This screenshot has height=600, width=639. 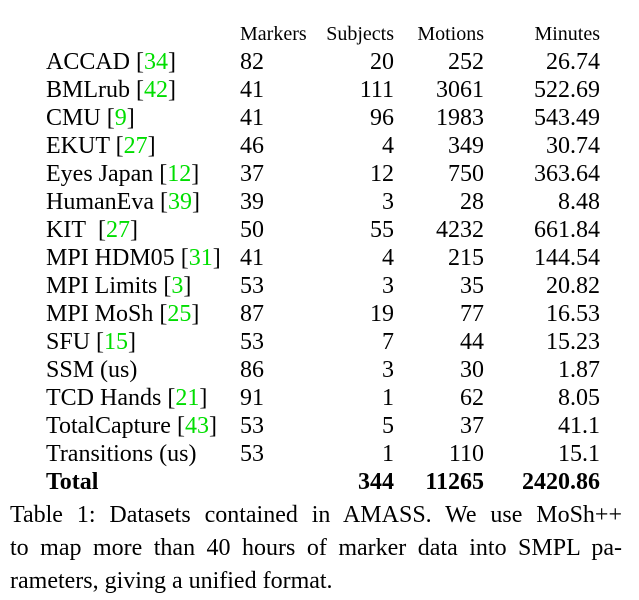 What do you see at coordinates (88, 90) in the screenshot?
I see `dataset-label: BMLrub` at bounding box center [88, 90].